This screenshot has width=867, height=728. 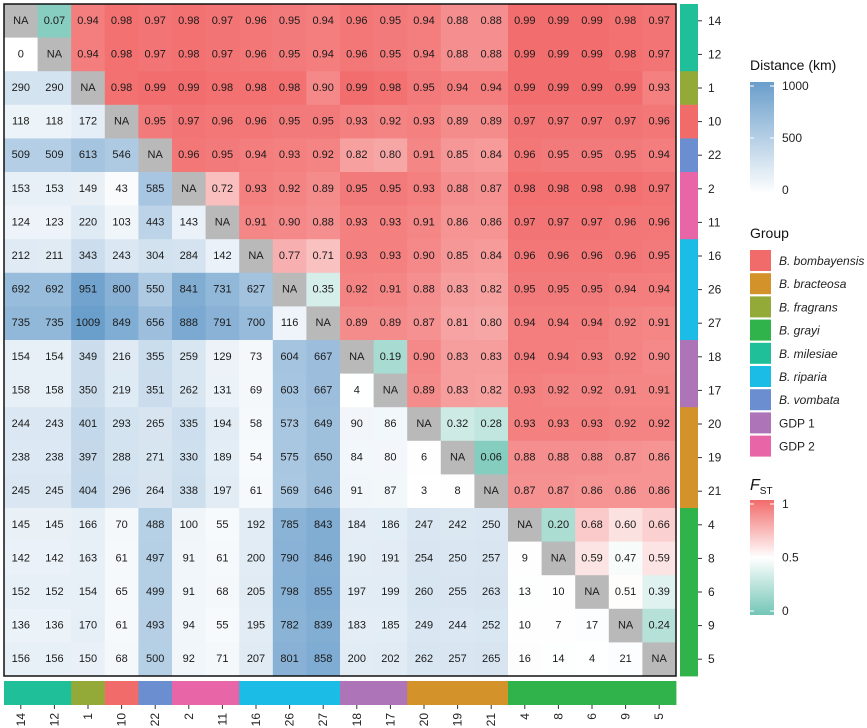 What do you see at coordinates (457, 558) in the screenshot?
I see `cell-value-label: 250` at bounding box center [457, 558].